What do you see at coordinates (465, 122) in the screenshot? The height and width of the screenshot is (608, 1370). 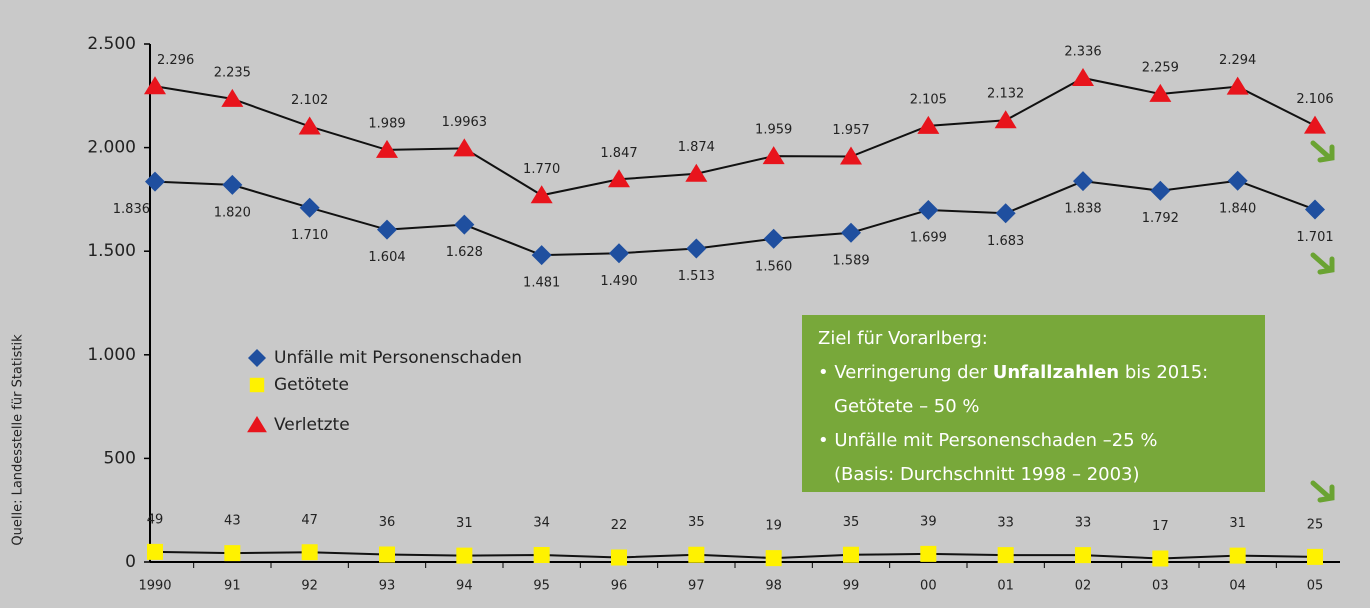 I see `data-label: 1.9963` at bounding box center [465, 122].